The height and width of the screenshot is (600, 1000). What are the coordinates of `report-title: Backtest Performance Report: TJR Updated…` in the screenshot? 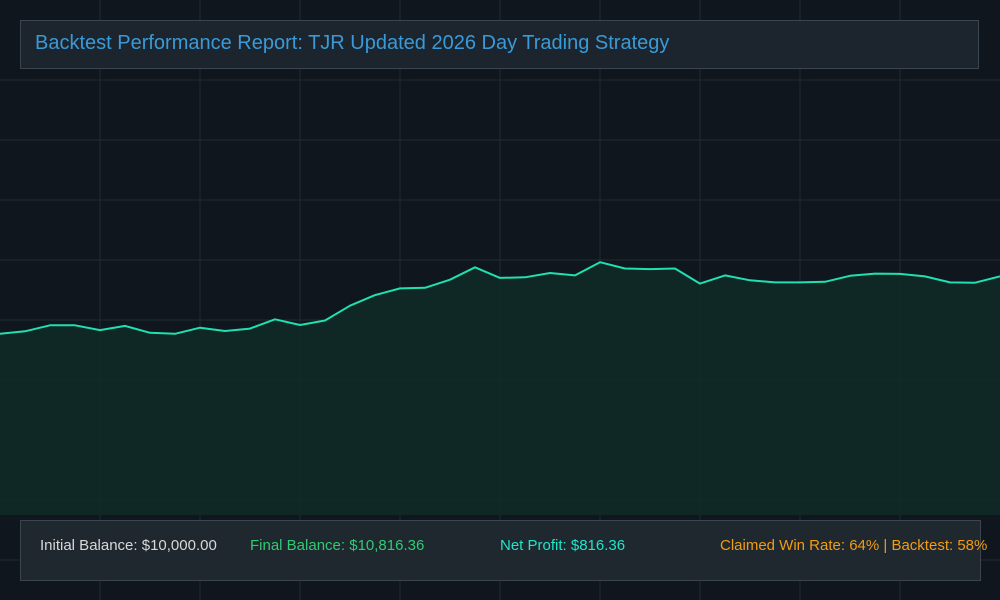 It's located at (352, 43).